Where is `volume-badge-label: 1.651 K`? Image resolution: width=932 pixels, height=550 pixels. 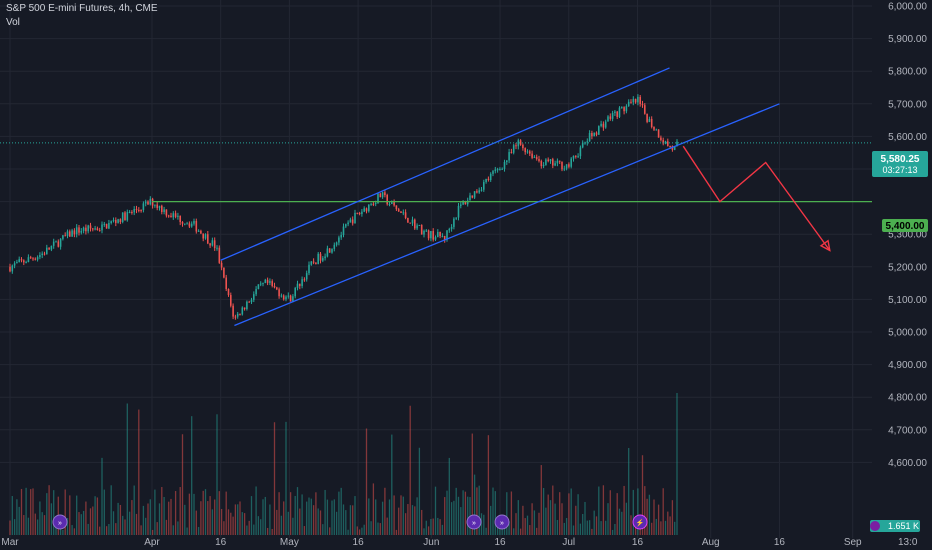 volume-badge-label: 1.651 K is located at coordinates (903, 526).